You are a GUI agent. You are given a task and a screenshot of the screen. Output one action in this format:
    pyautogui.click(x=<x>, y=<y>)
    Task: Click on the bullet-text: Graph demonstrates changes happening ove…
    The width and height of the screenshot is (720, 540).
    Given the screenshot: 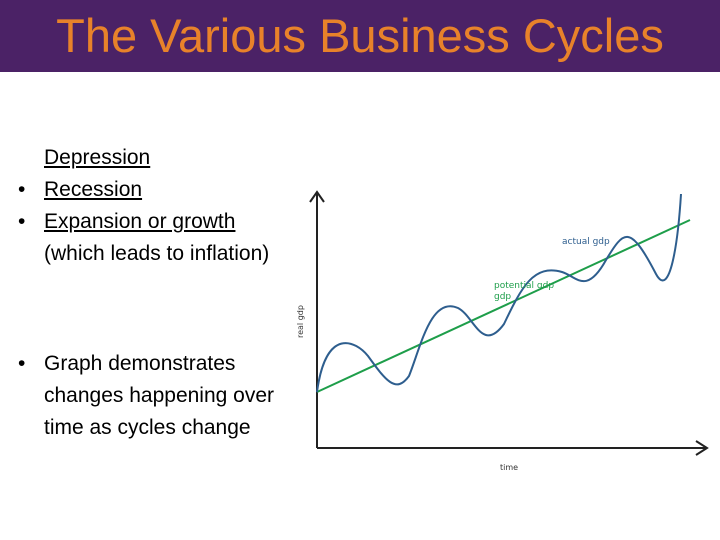 What is the action you would take?
    pyautogui.click(x=159, y=395)
    